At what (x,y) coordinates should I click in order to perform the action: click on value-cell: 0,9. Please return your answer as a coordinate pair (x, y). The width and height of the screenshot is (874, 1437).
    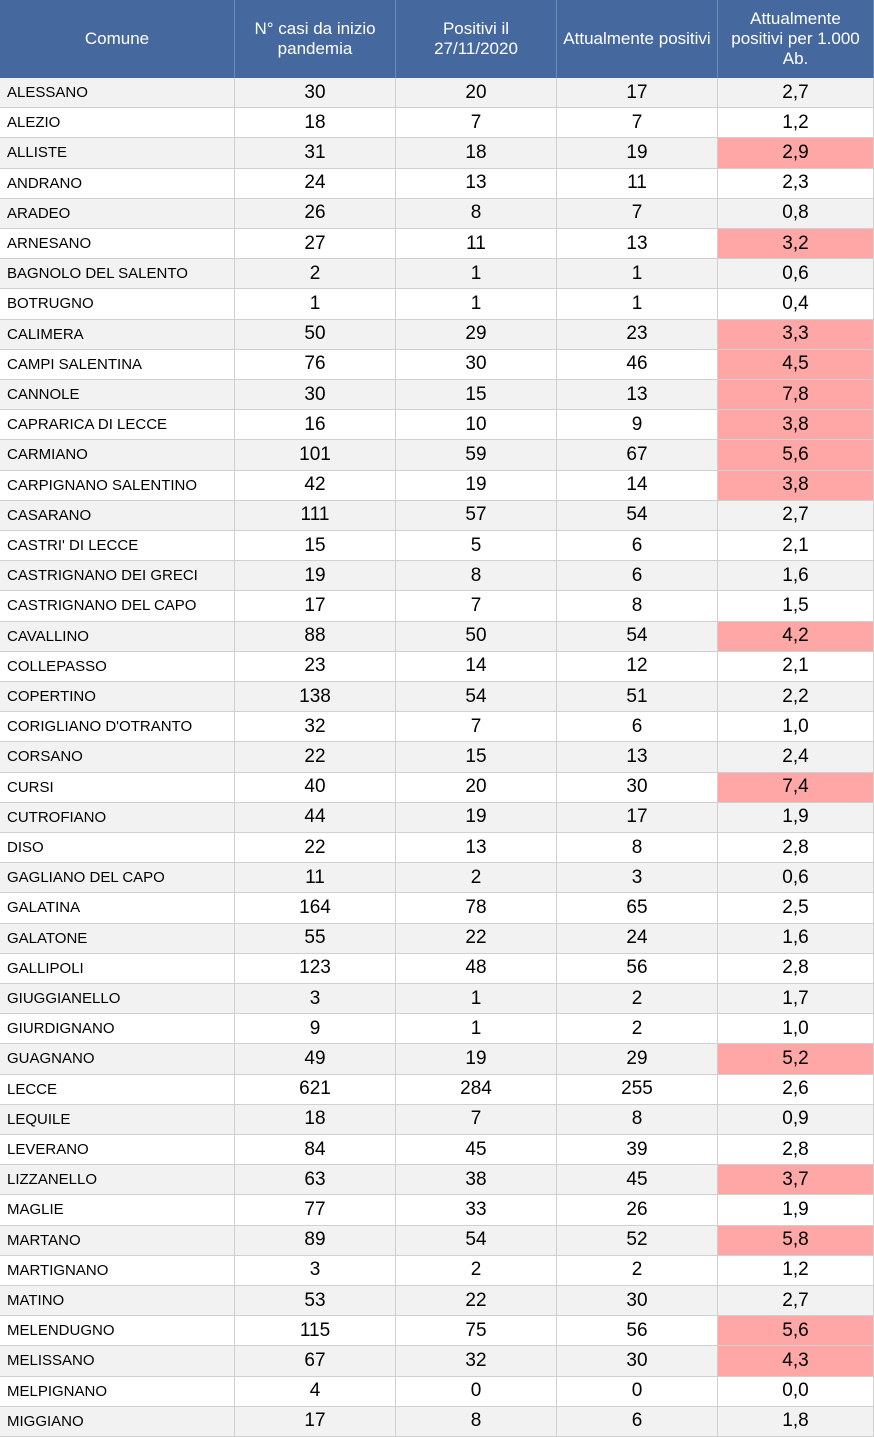
    Looking at the image, I should click on (796, 1119).